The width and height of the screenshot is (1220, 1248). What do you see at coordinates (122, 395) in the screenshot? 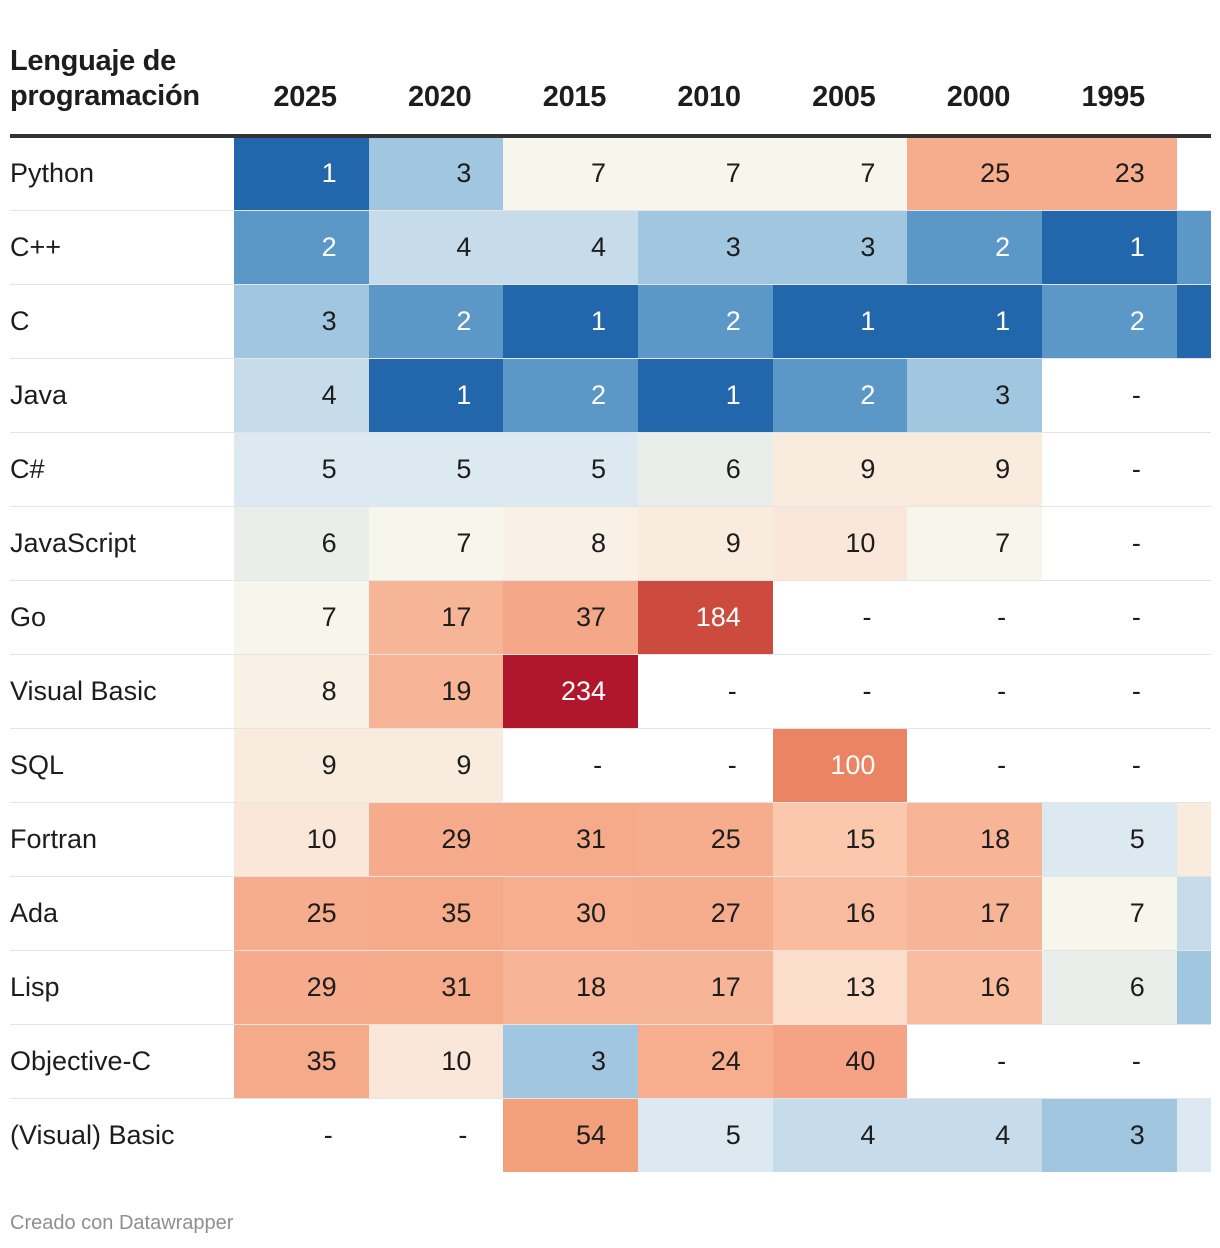
I see `language-label: Java` at bounding box center [122, 395].